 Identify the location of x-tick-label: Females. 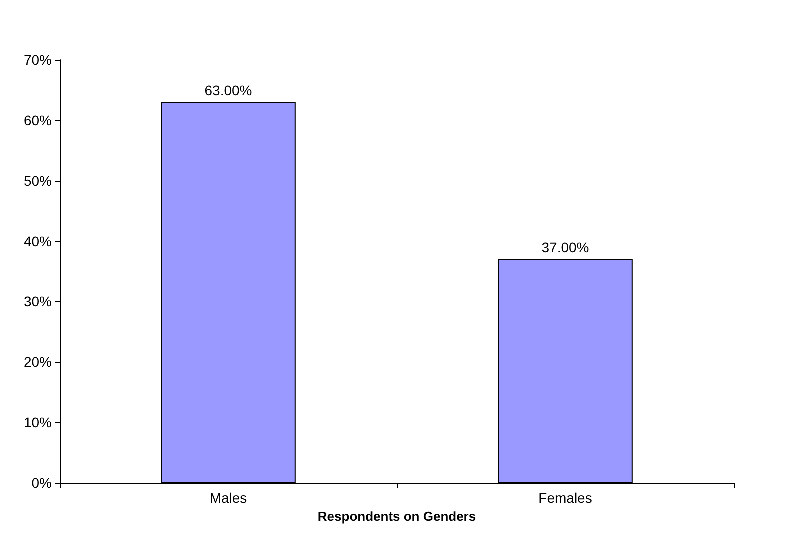
(565, 498).